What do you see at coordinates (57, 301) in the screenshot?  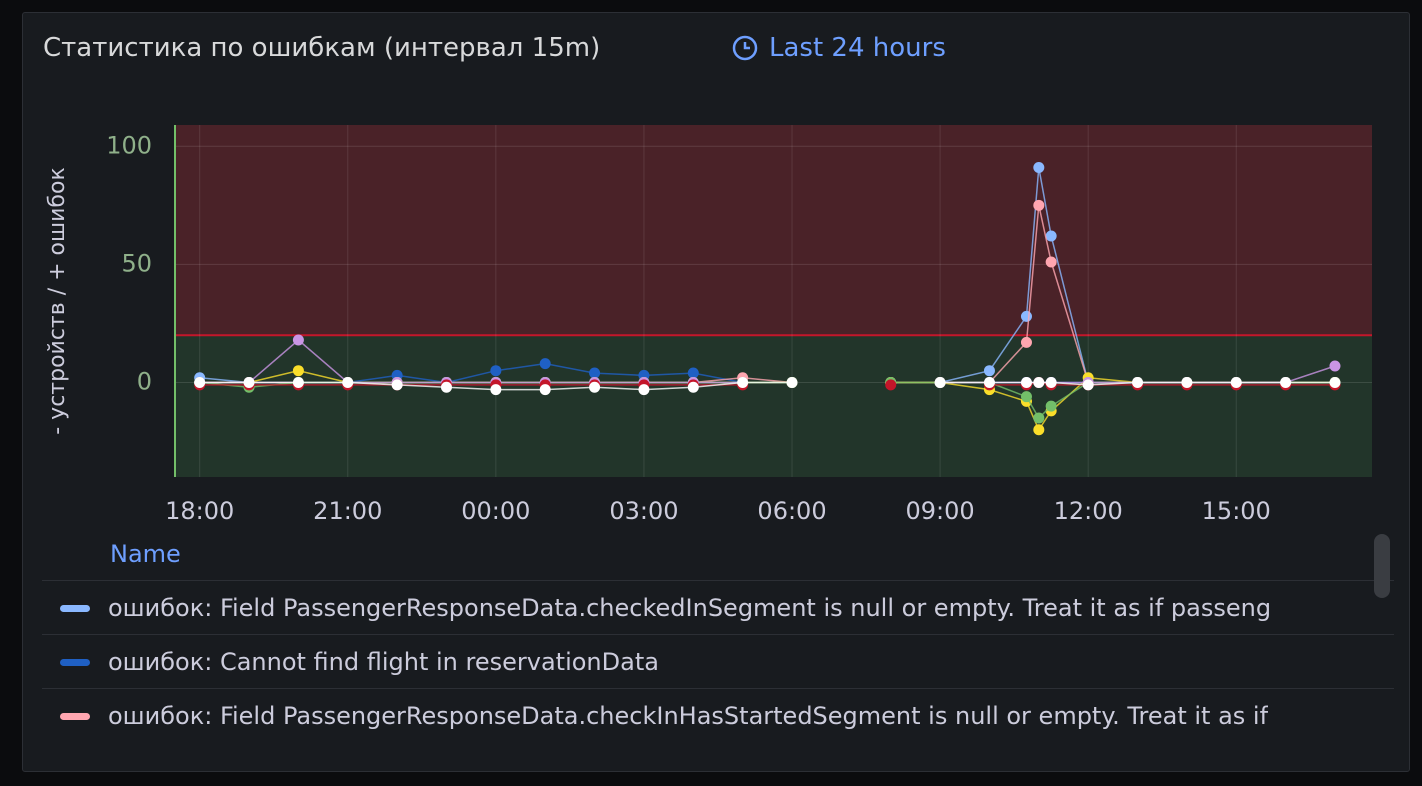 I see `y-axis-label: - устройств / + ошибок` at bounding box center [57, 301].